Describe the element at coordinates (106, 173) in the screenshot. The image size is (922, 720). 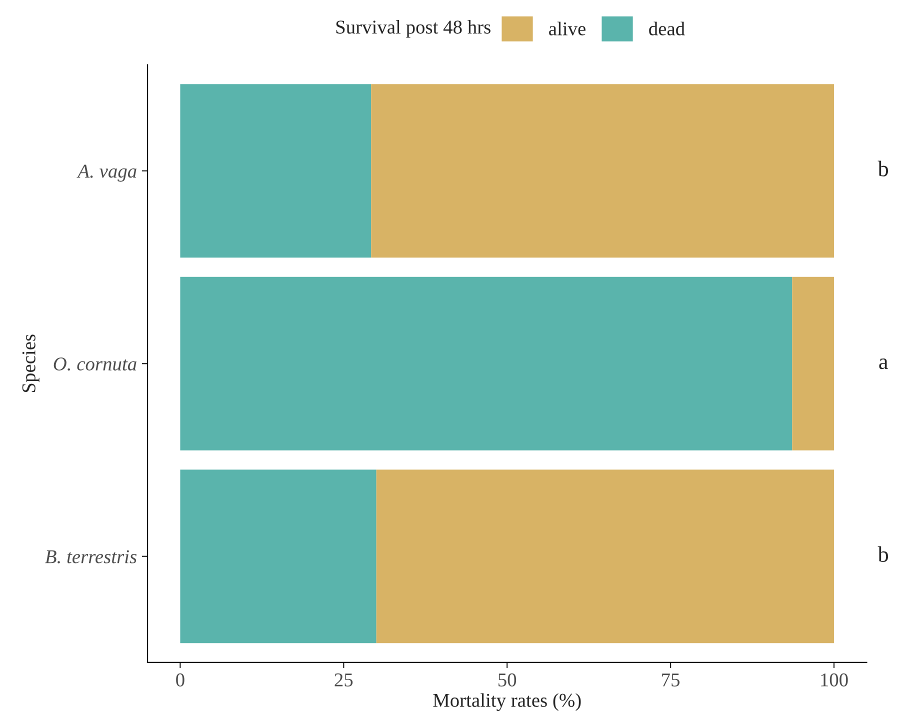
I see `y-tick-label: A. vaga` at that location.